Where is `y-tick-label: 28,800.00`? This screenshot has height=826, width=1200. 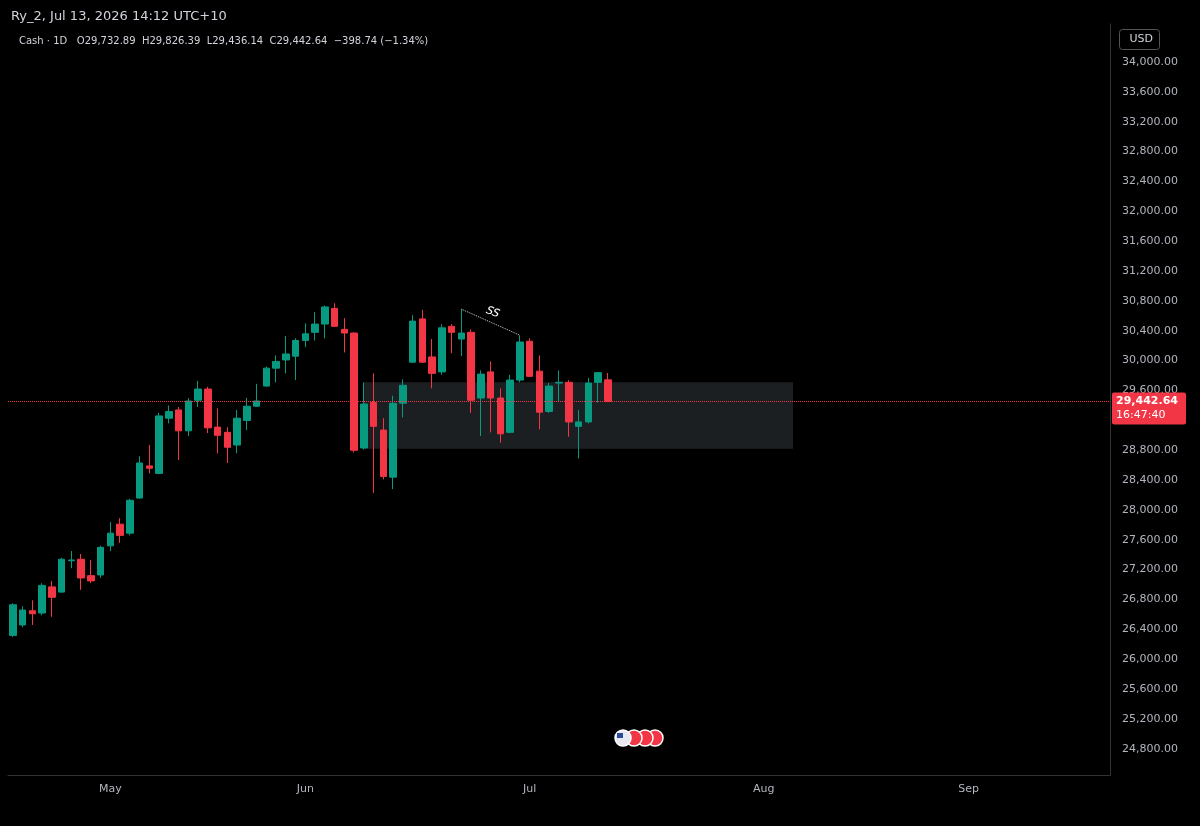 y-tick-label: 28,800.00 is located at coordinates (1150, 450).